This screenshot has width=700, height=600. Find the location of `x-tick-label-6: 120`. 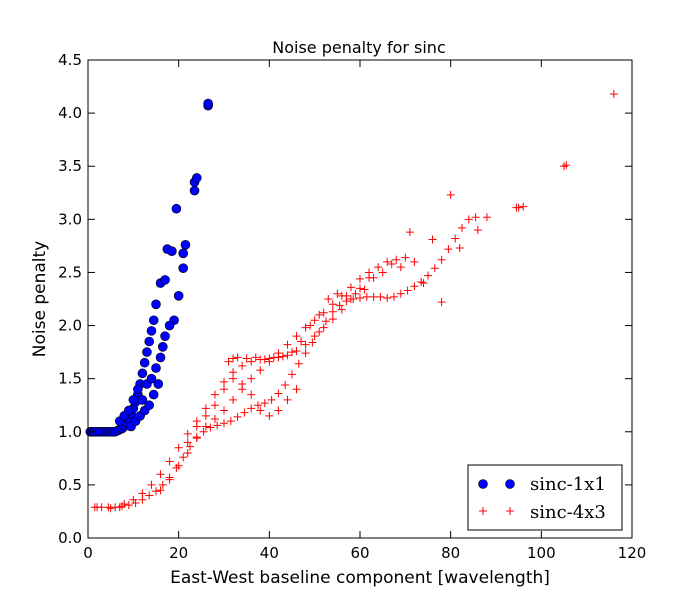

x-tick-label-6: 120 is located at coordinates (632, 553).